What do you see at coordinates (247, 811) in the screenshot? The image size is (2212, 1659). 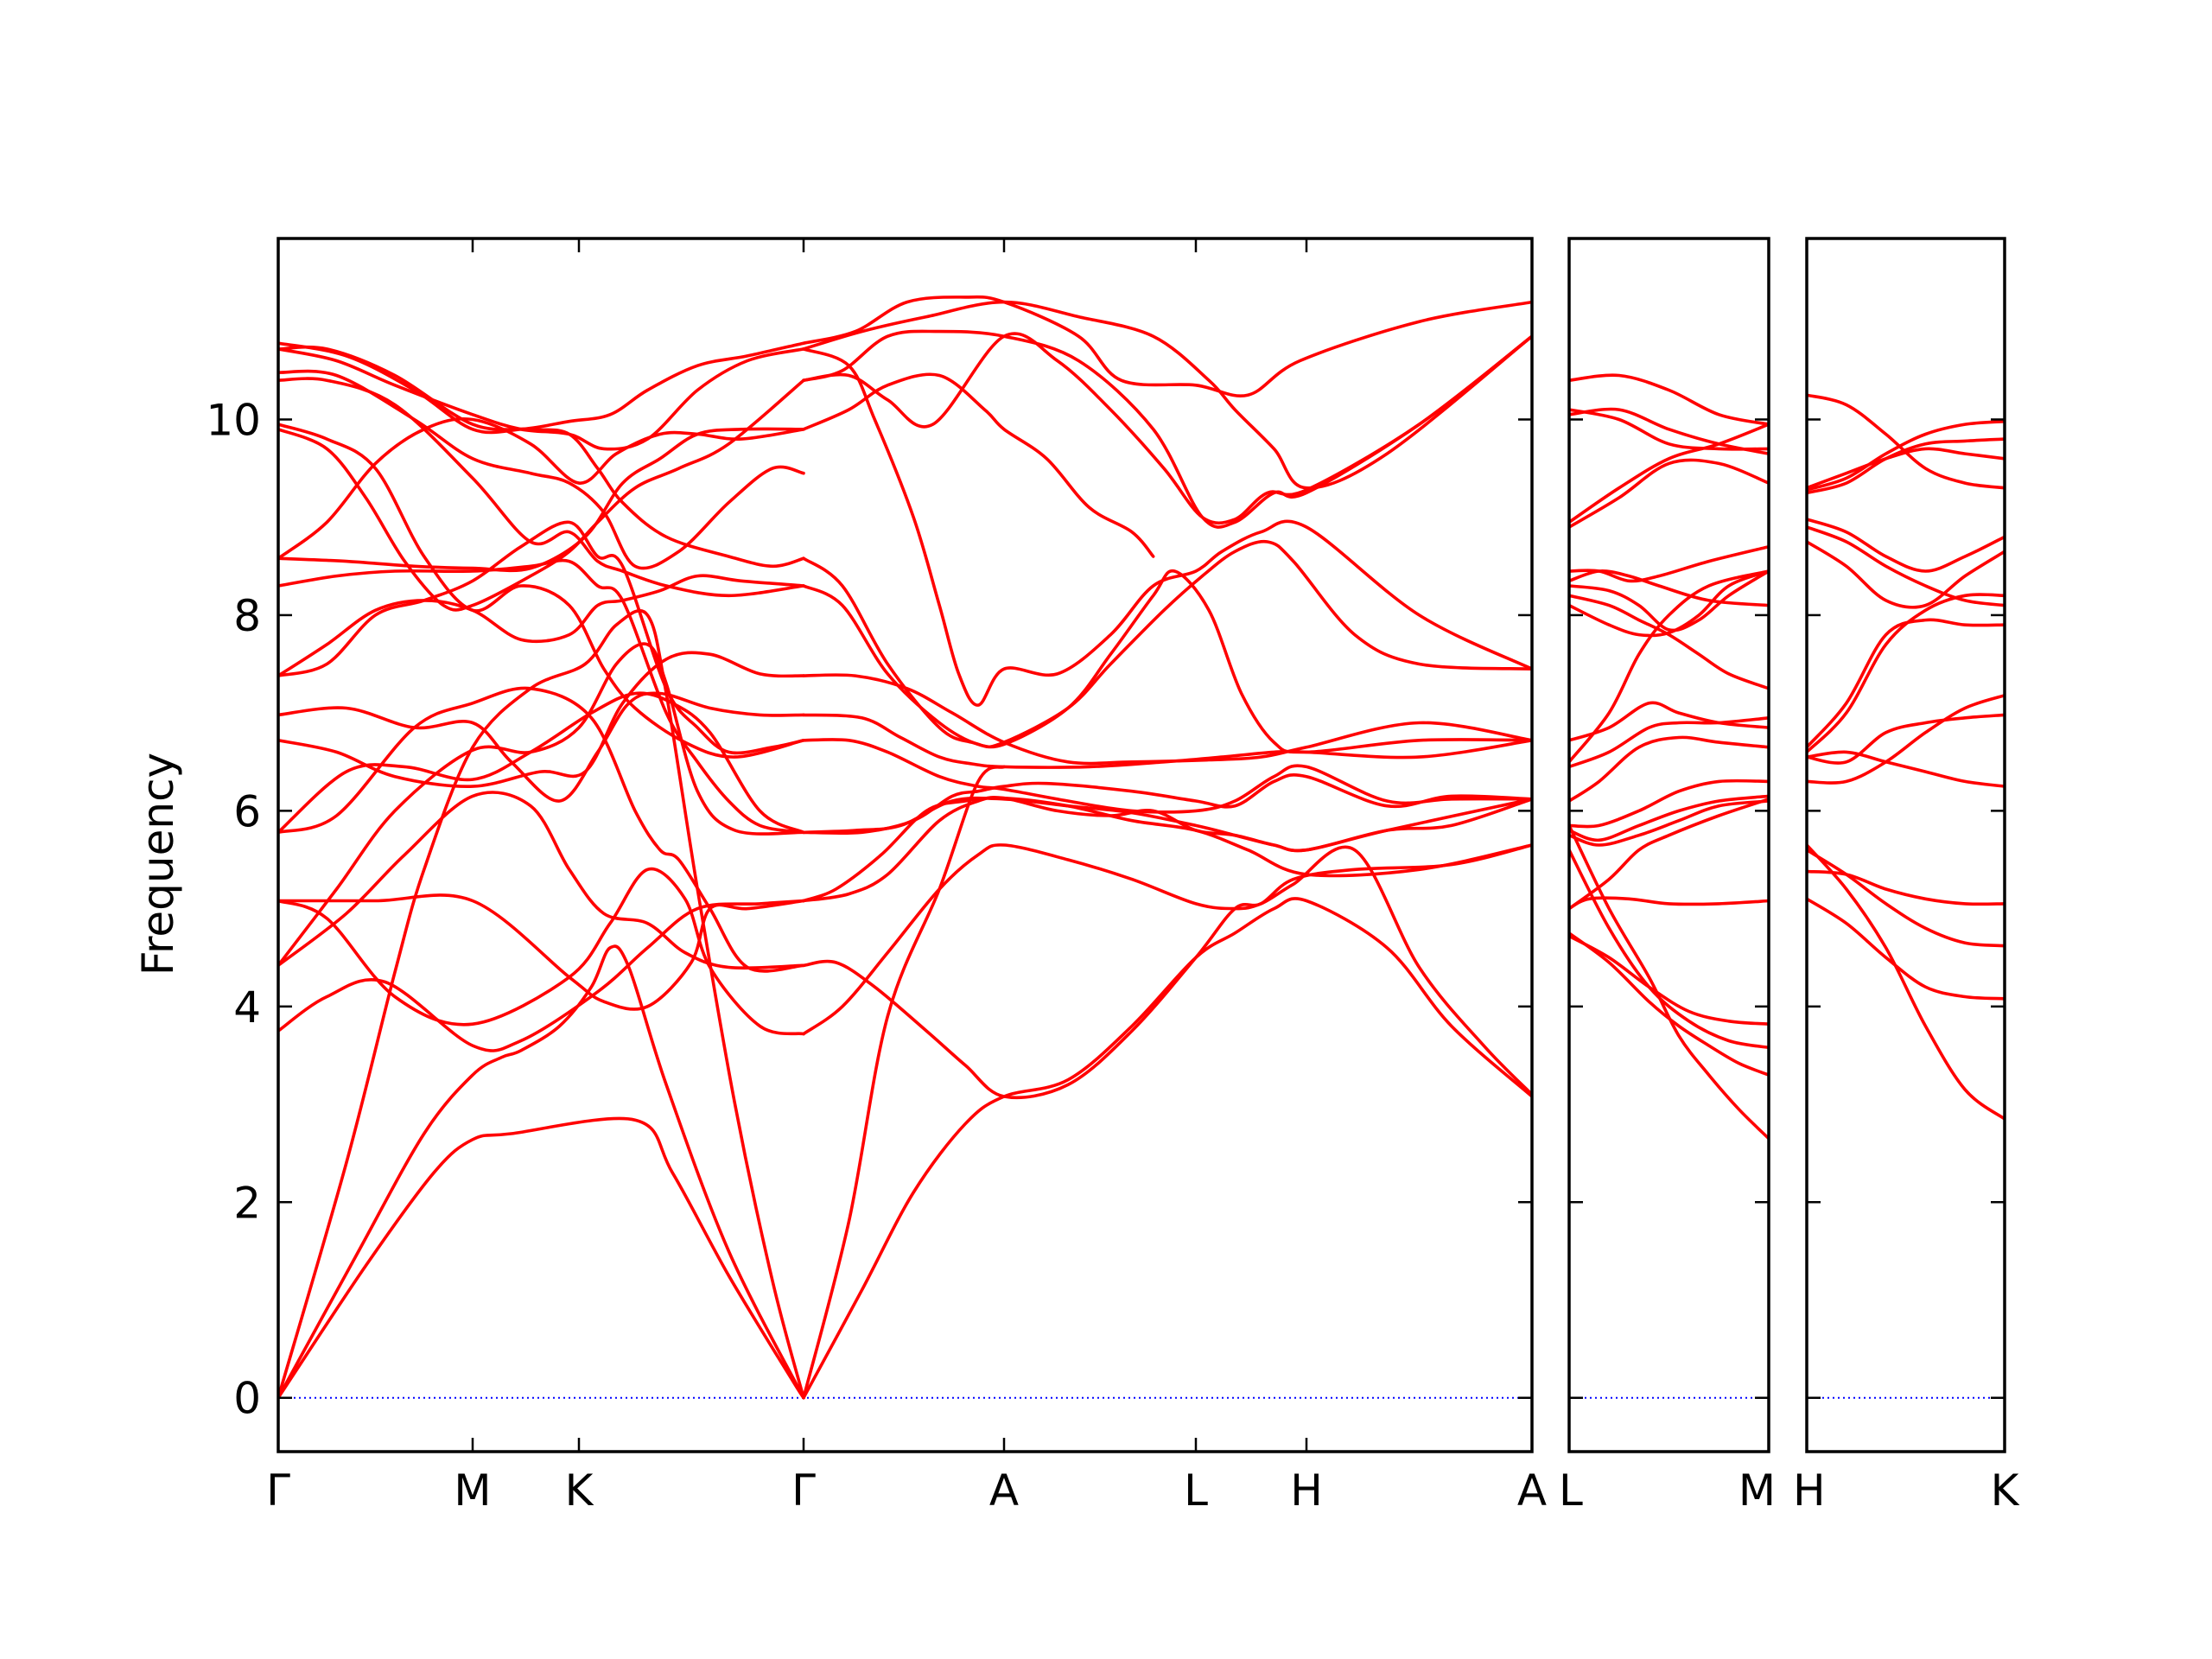 I see `y-tick-label: 6` at bounding box center [247, 811].